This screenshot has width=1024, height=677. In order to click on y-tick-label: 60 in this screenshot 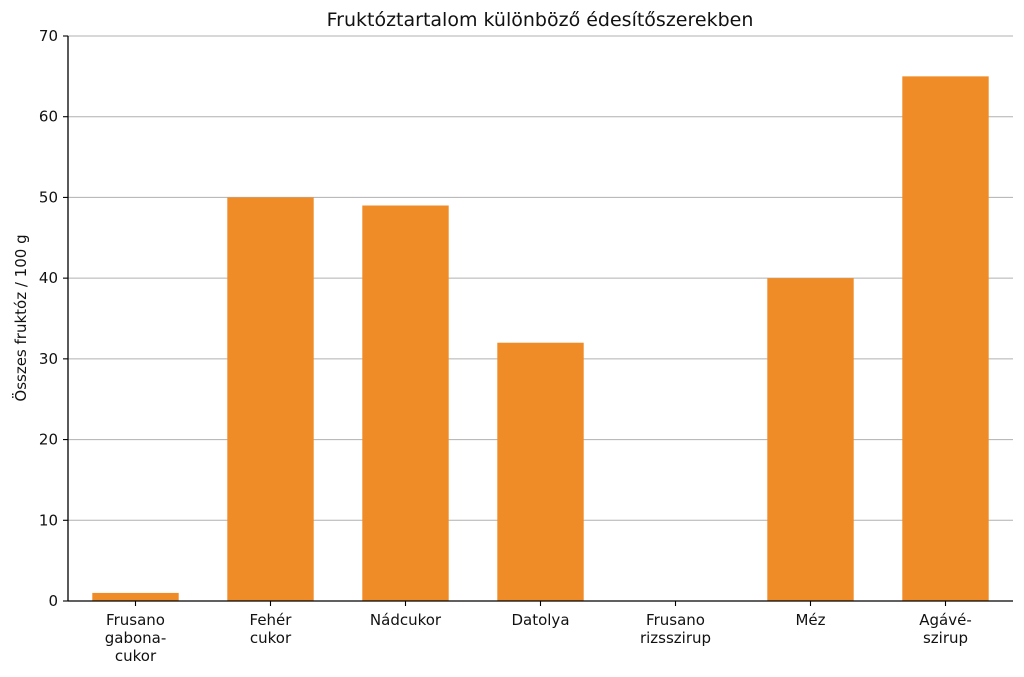, I will do `click(48, 117)`.